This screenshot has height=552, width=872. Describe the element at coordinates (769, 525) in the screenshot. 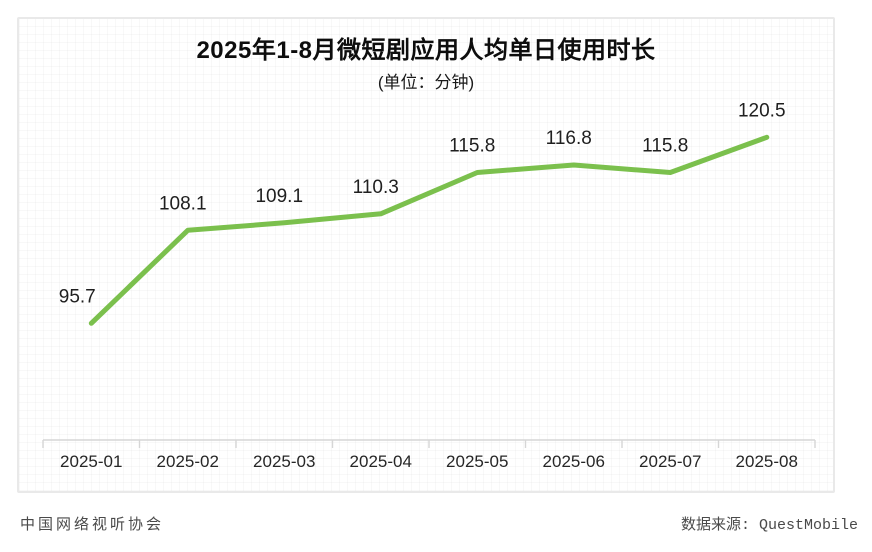

I see `footer-data-source: 数据来源: QuestMobile` at that location.